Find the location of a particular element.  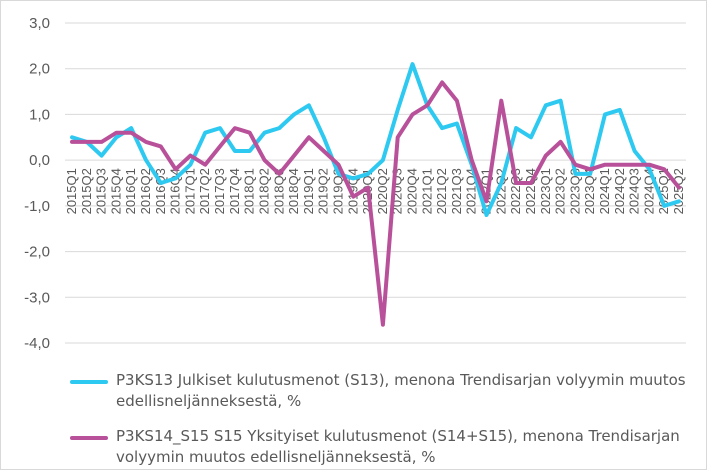

y-tick-label: -1,0 is located at coordinates (37, 206).